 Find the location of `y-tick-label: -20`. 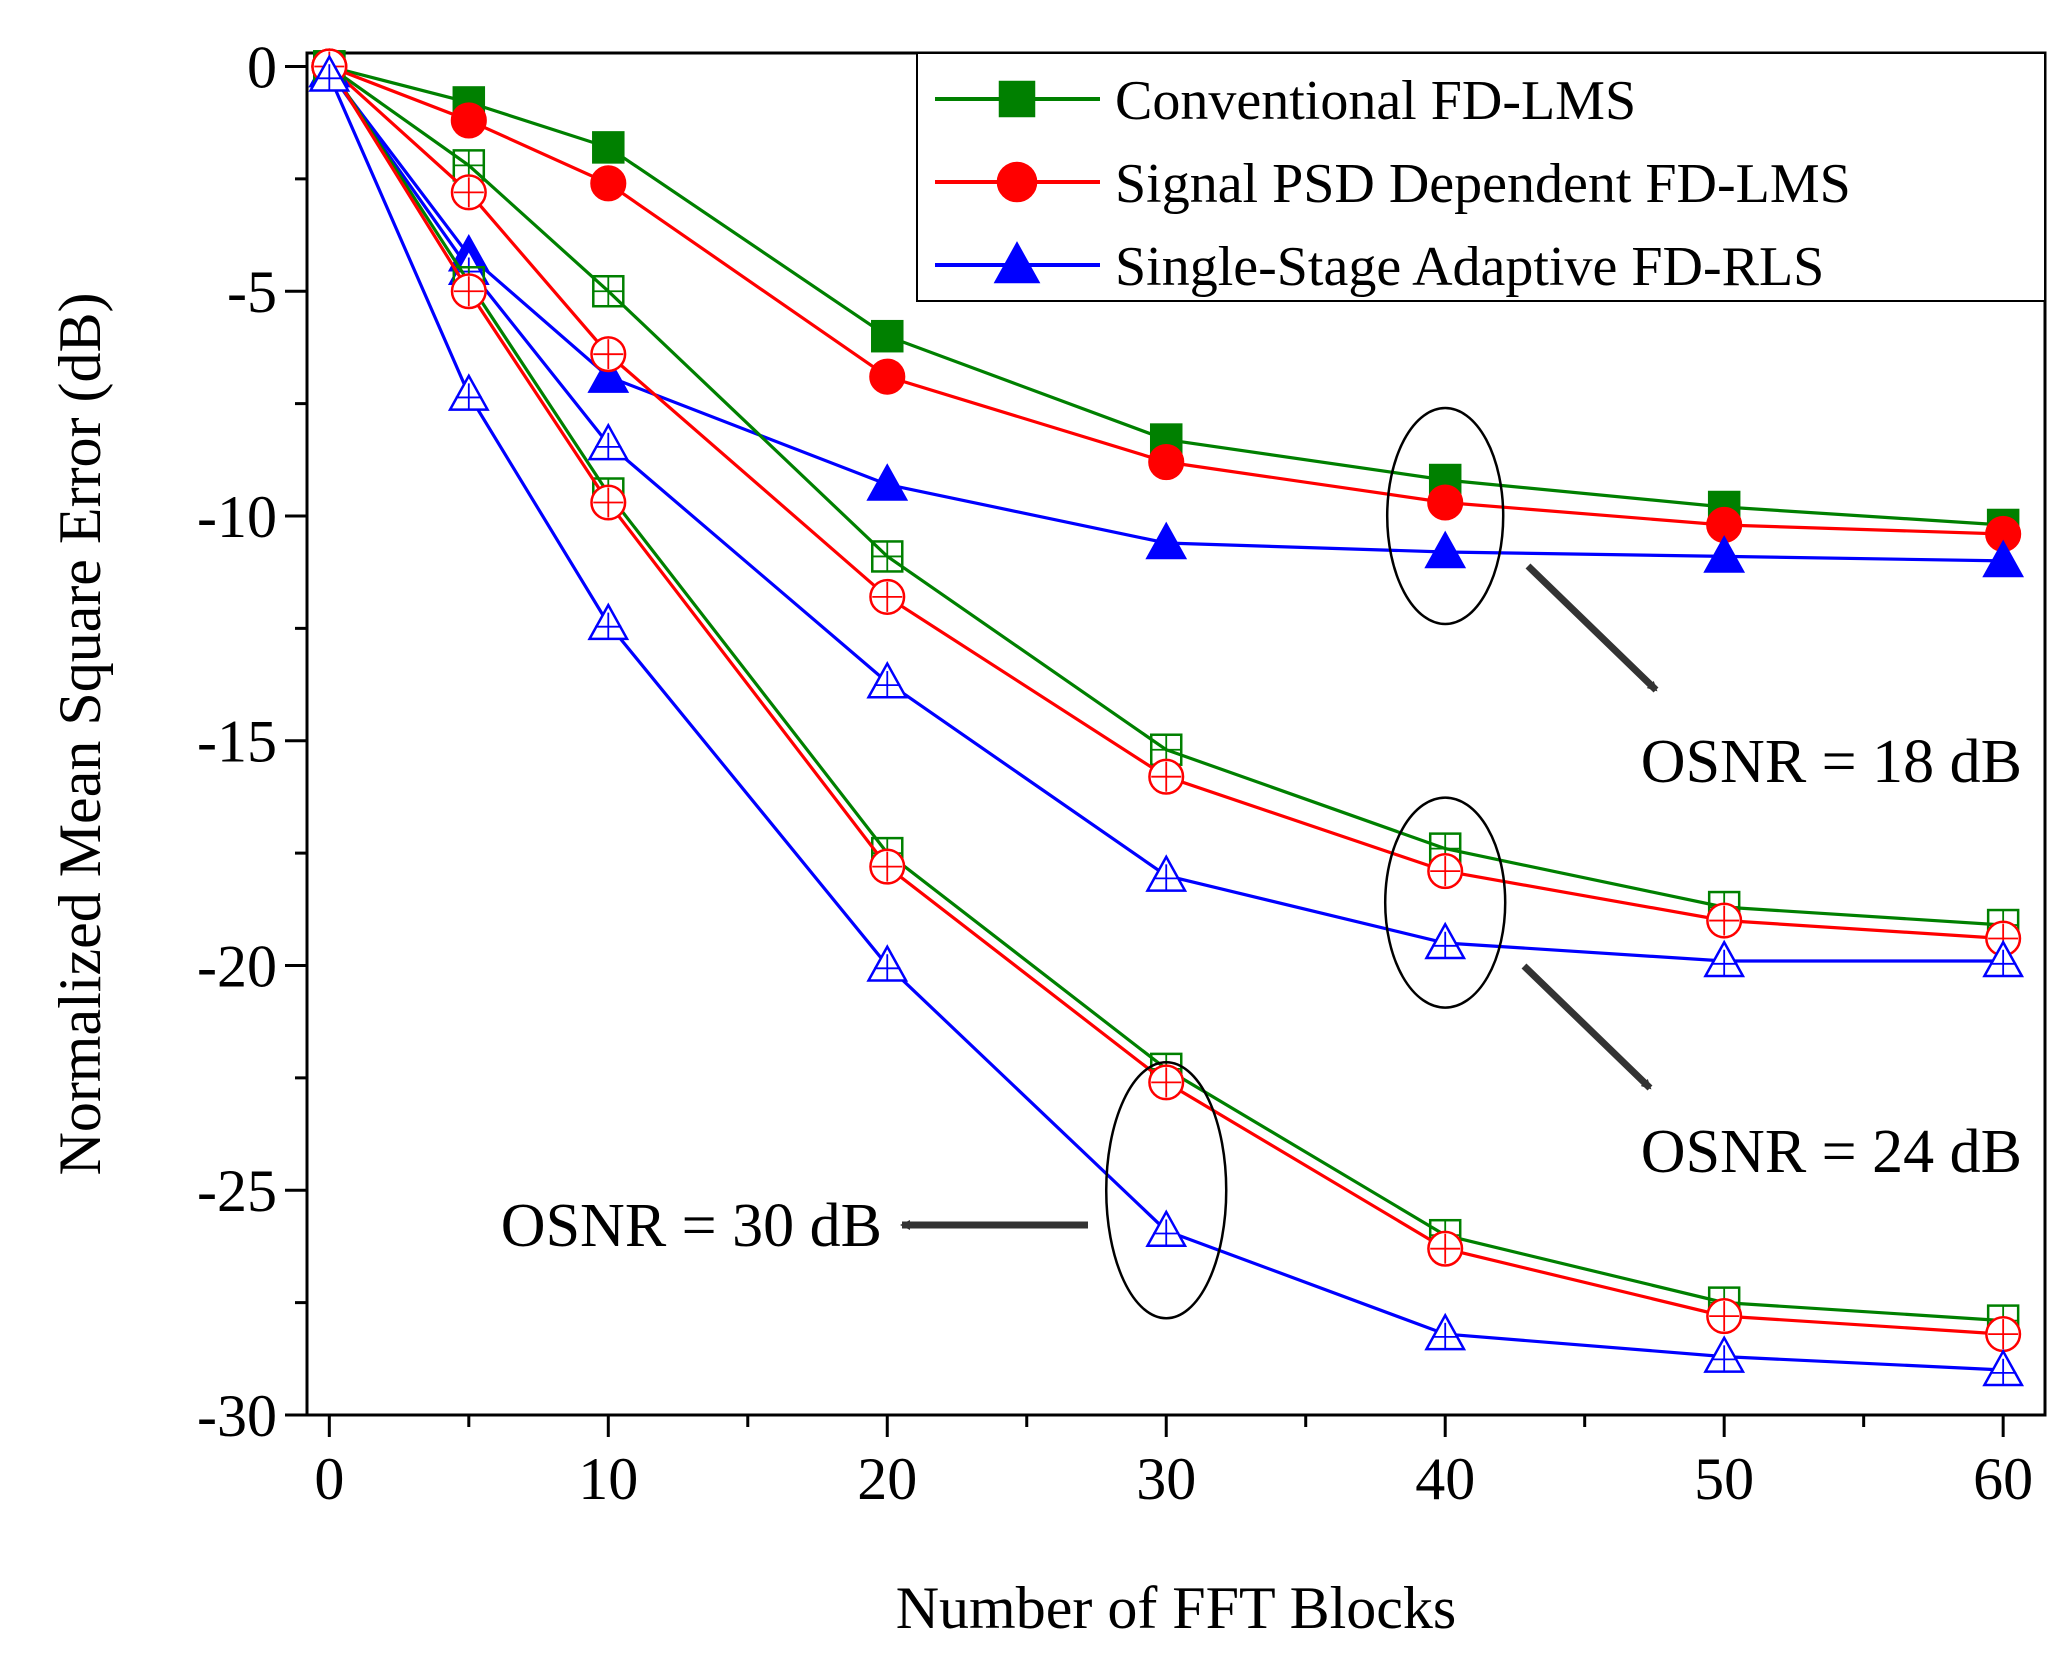

y-tick-label: -20 is located at coordinates (237, 966).